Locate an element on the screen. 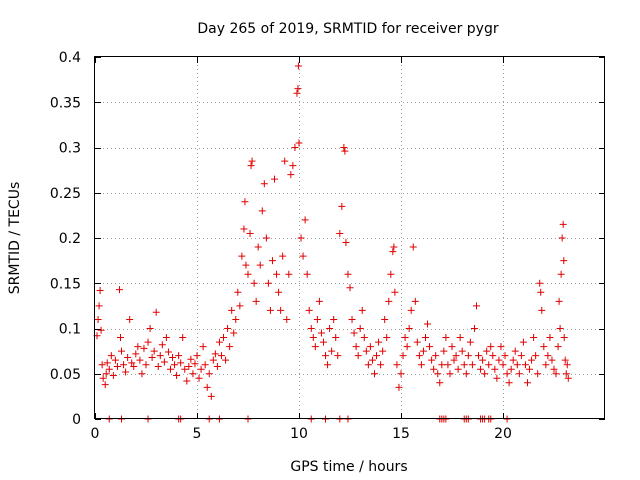 This screenshot has width=640, height=480. y-tick-label: 0.4 is located at coordinates (70, 58).